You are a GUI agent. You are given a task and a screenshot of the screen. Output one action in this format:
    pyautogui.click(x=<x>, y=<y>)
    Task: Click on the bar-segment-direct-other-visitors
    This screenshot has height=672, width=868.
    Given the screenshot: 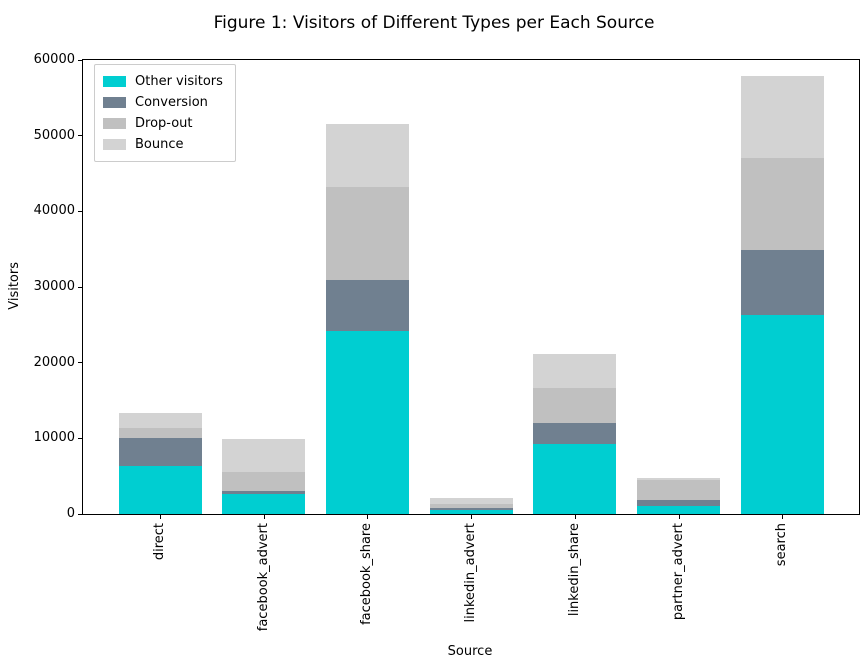 What is the action you would take?
    pyautogui.click(x=160, y=489)
    